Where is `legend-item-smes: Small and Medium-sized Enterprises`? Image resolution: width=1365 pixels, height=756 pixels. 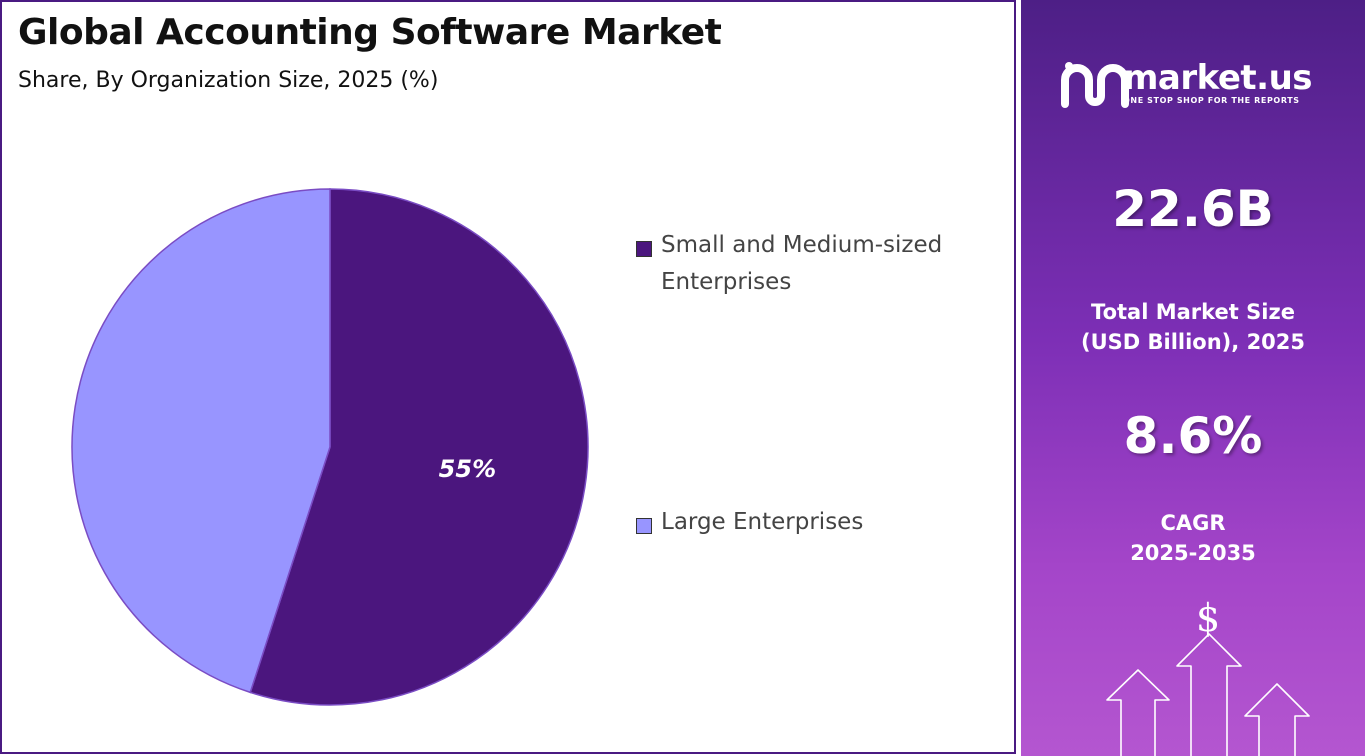
legend-item-smes: Small and Medium-sized Enterprises is located at coordinates (813, 266).